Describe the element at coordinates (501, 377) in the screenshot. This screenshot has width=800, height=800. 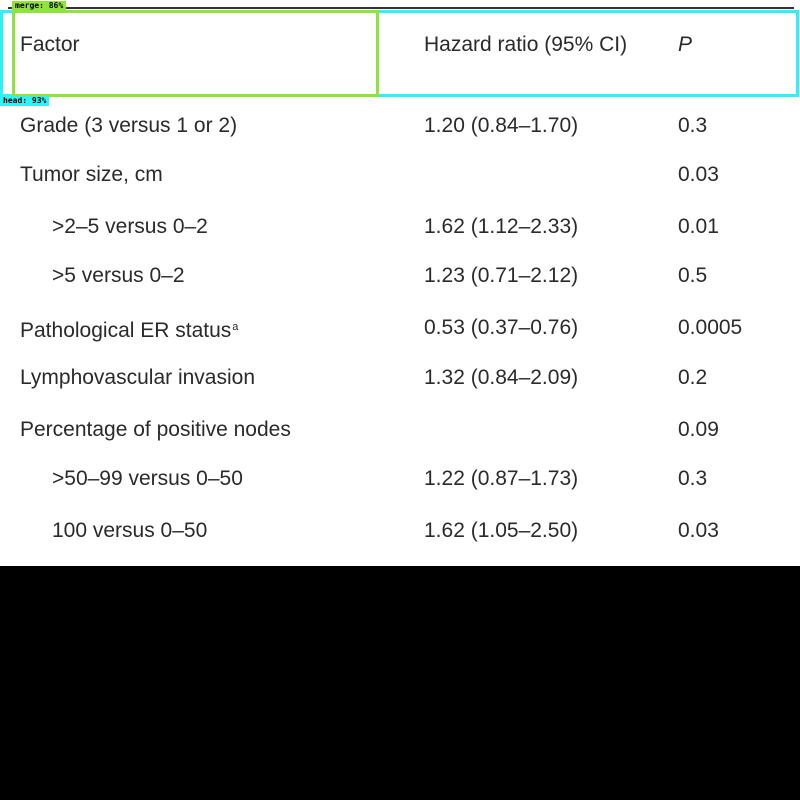
I see `row-hazard-ratio: 1.32 (0.84–2.09)` at that location.